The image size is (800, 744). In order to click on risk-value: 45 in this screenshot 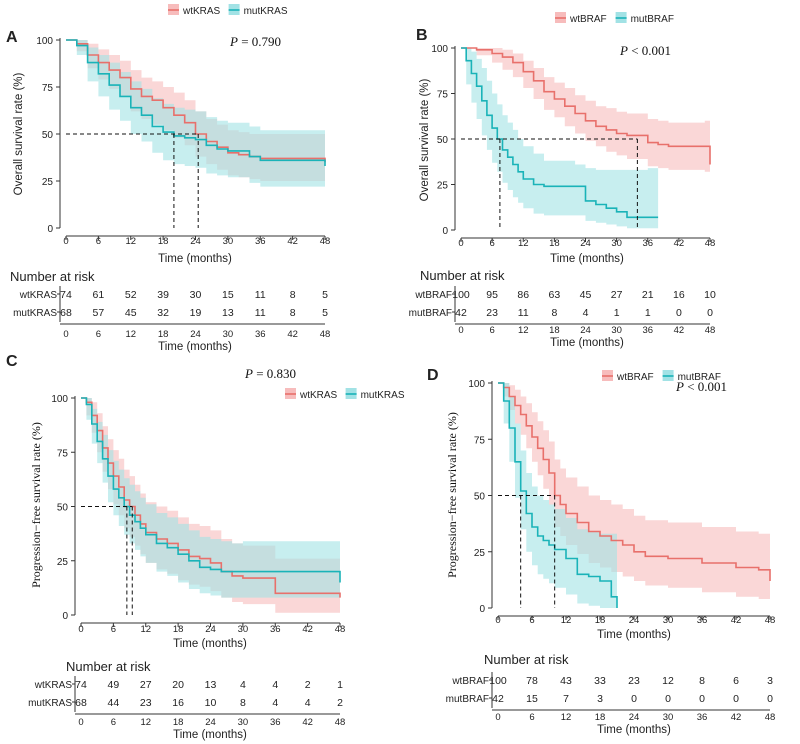, I will do `click(131, 313)`.